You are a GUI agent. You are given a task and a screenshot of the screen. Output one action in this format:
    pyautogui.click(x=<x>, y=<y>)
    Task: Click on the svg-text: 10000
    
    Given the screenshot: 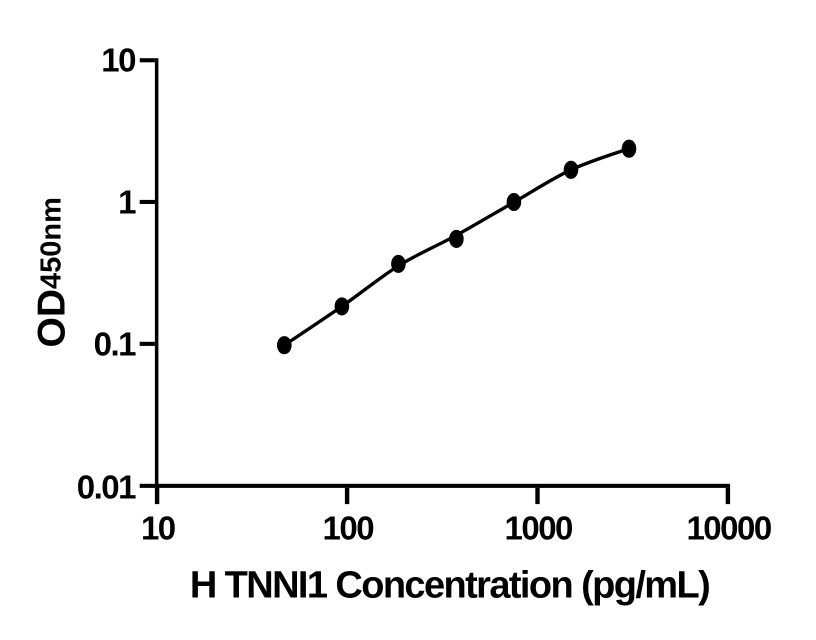 What is the action you would take?
    pyautogui.click(x=728, y=528)
    